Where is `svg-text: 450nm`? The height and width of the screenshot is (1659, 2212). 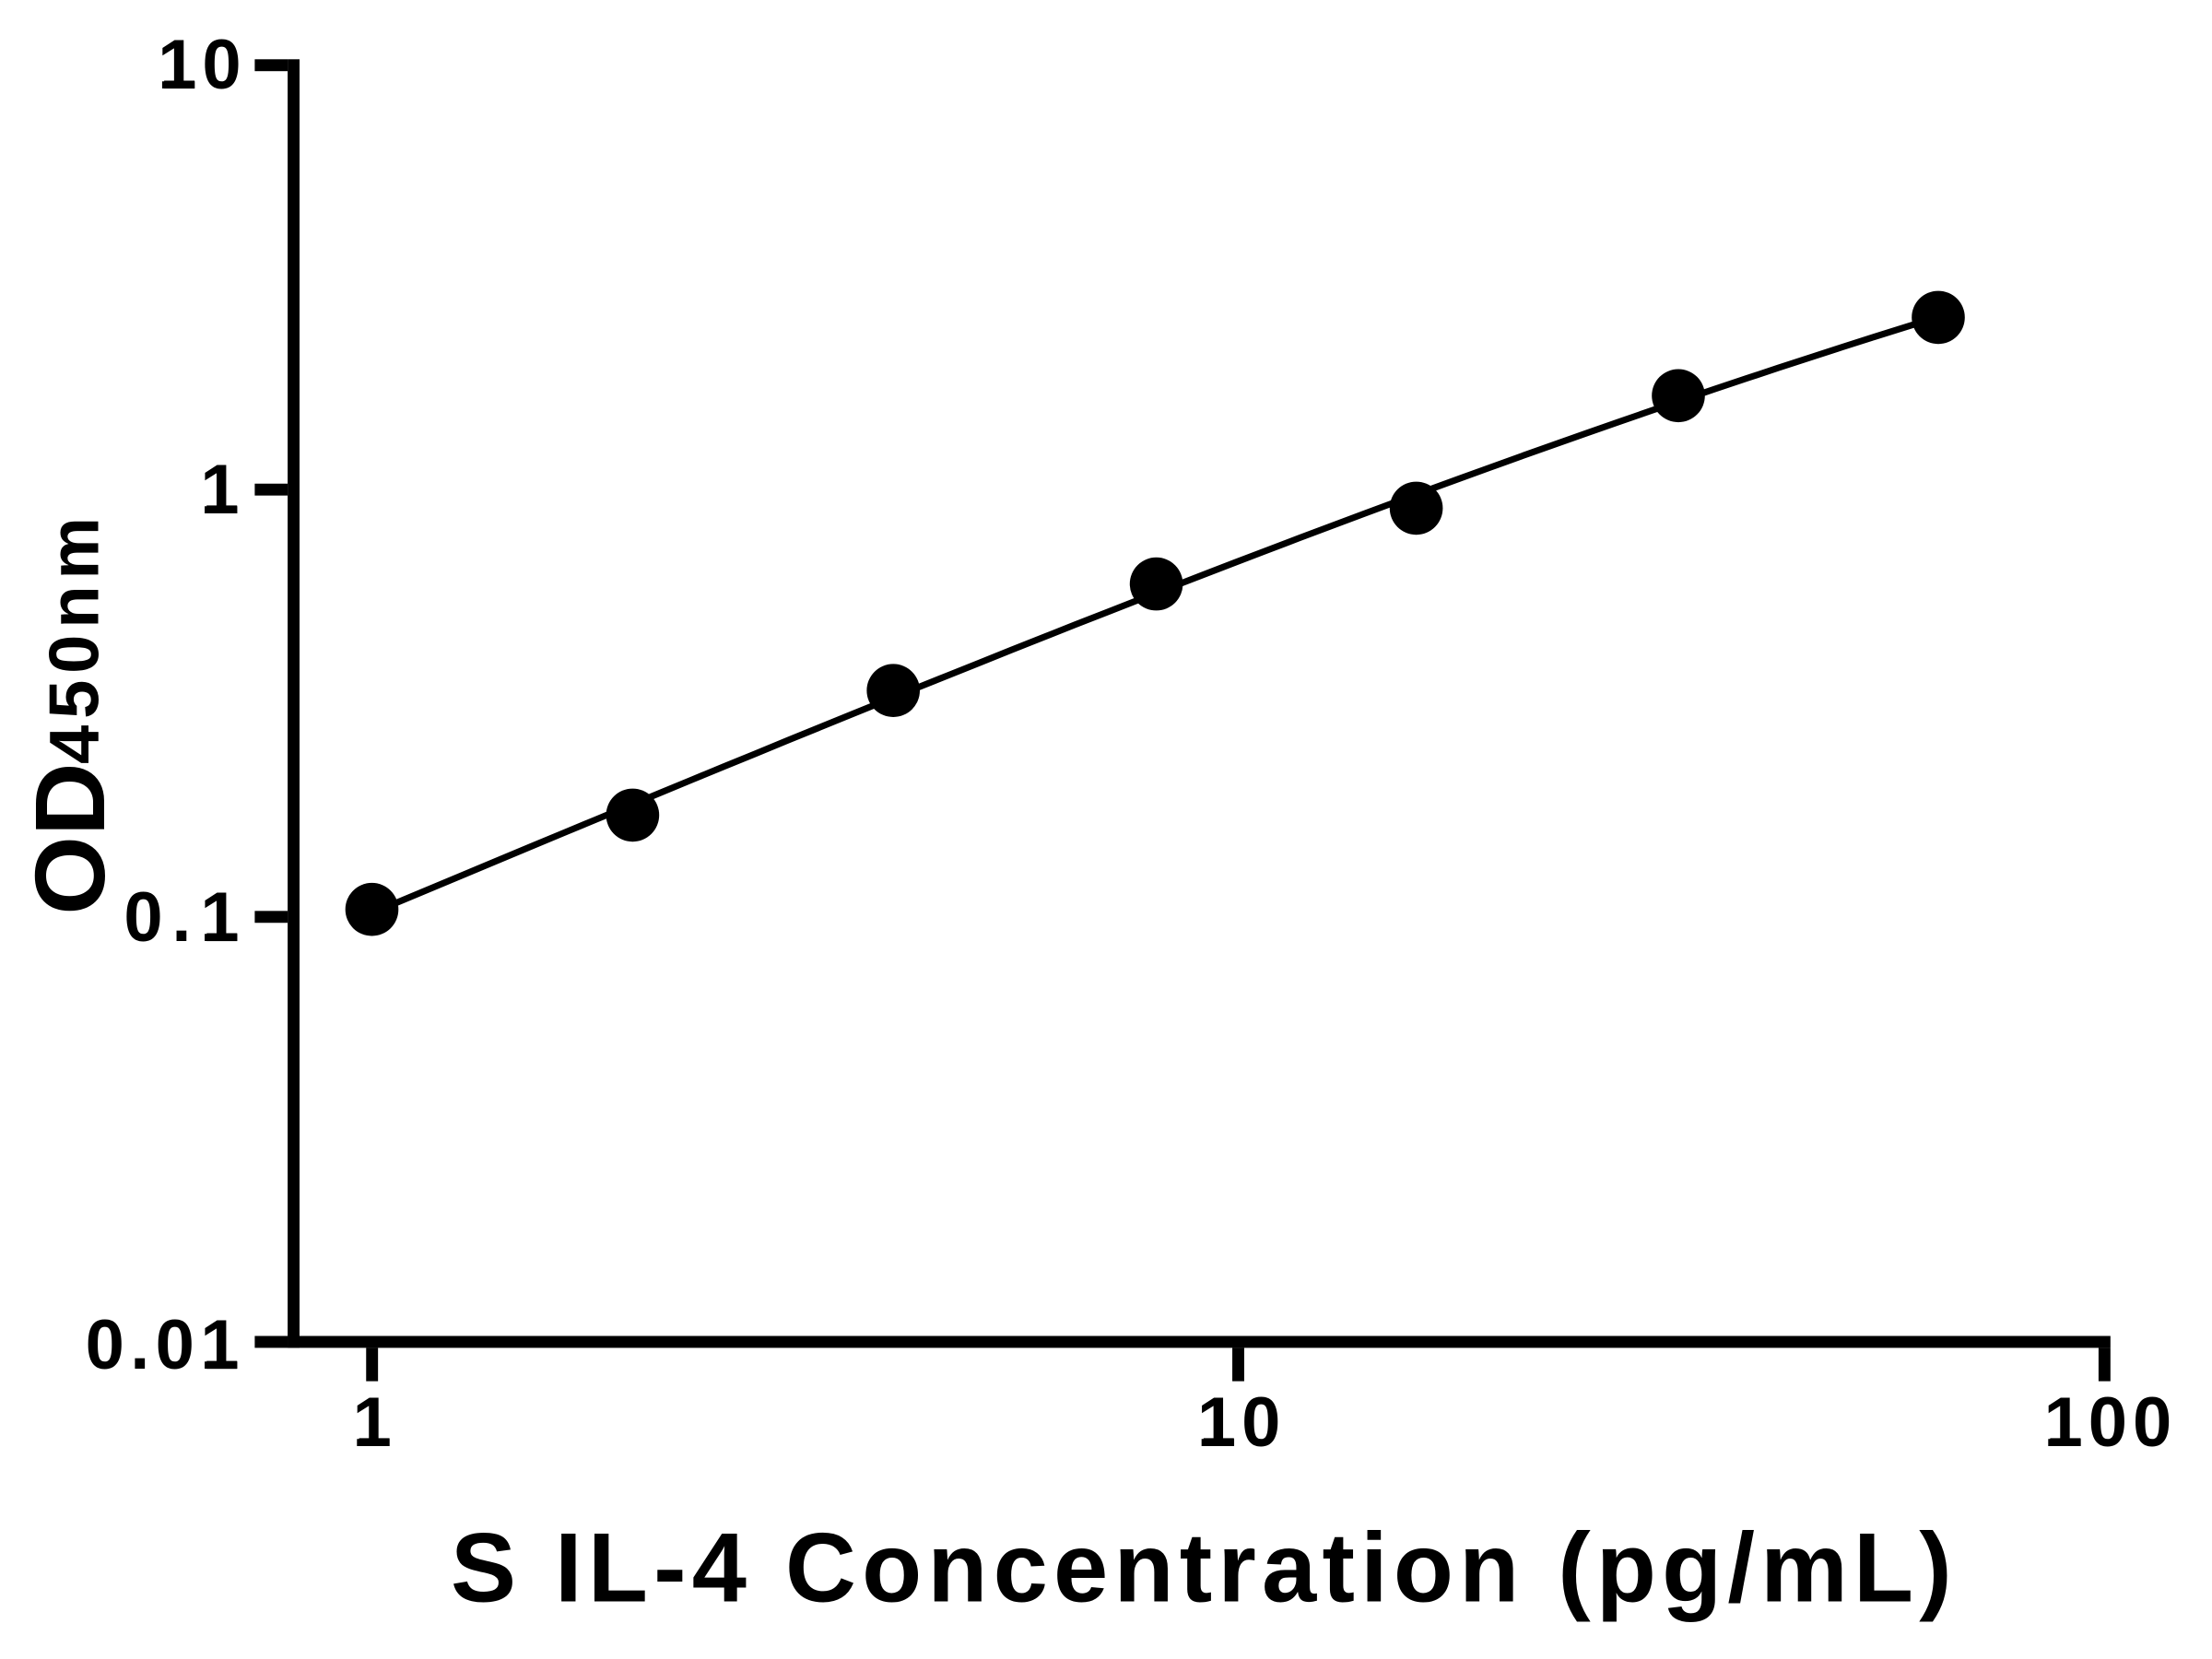 svg-text: 450nm is located at coordinates (75, 637).